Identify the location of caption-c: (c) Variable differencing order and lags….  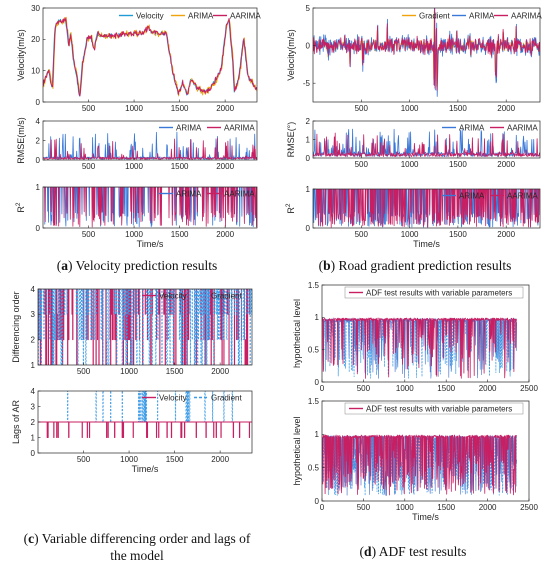
(137, 538).